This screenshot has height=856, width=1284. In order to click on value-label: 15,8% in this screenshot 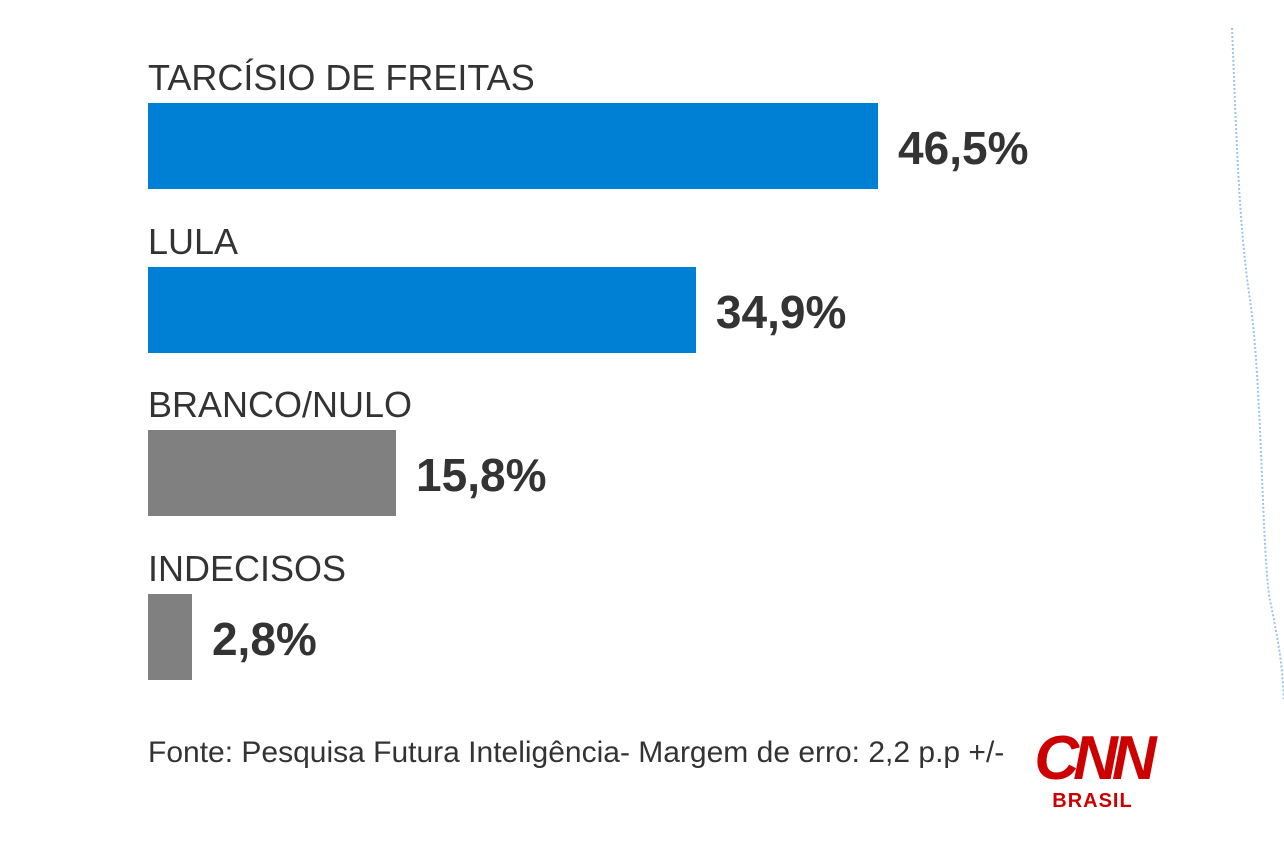, I will do `click(481, 475)`.